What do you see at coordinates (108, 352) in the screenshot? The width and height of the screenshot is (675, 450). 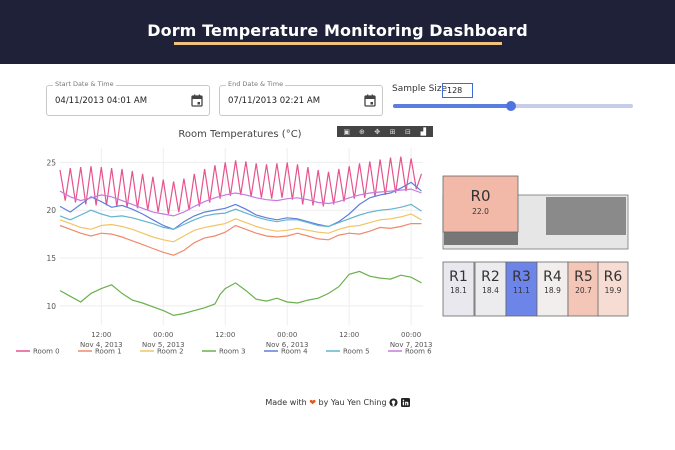 I see `legend-label: Room 1` at bounding box center [108, 352].